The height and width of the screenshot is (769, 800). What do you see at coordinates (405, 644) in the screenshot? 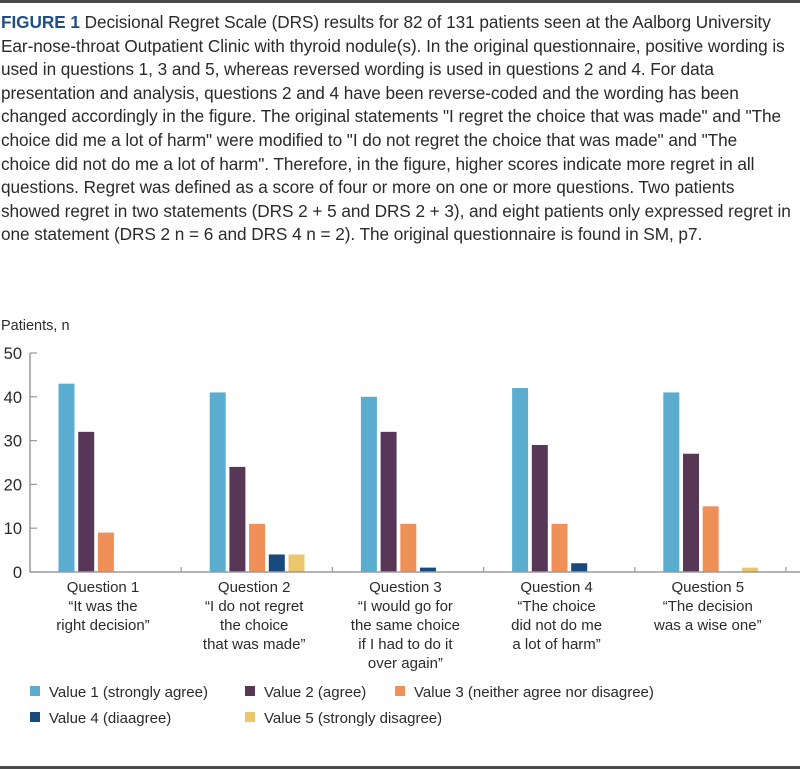
I see `category-description-line: if I had to do it` at bounding box center [405, 644].